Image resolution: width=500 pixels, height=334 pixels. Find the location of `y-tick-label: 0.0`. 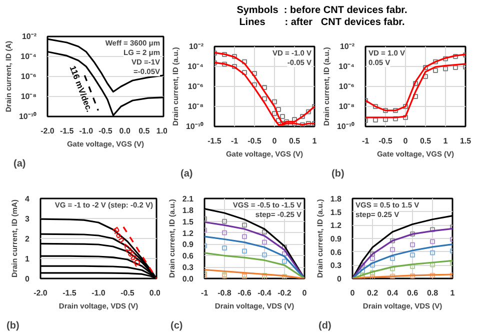

y-tick-label: 0.0 is located at coordinates (188, 279).